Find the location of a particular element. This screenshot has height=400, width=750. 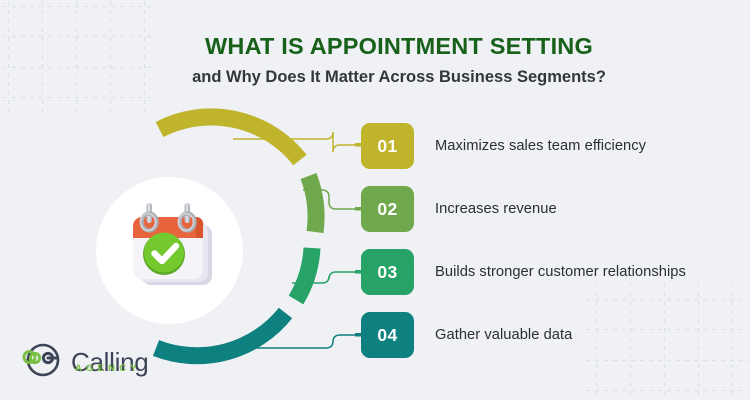

calling-agency-logo-icon is located at coordinates (41, 360).